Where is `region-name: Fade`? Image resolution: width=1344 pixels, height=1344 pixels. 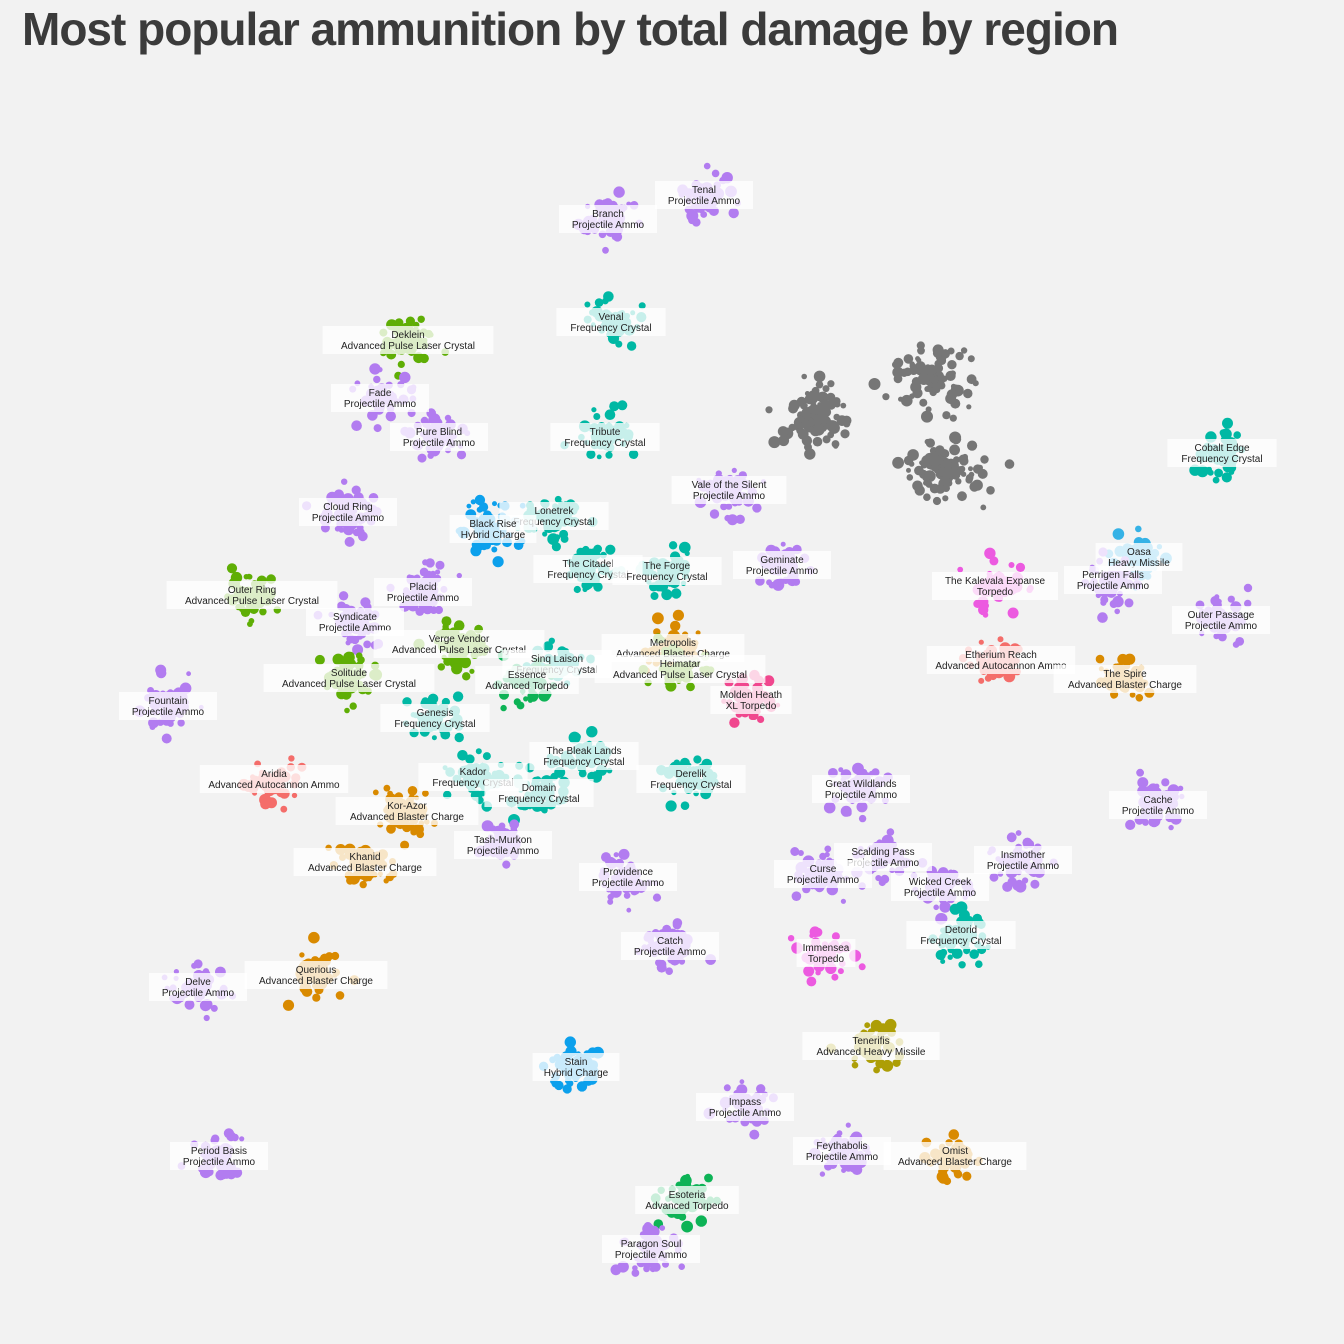 region-name: Fade is located at coordinates (380, 393).